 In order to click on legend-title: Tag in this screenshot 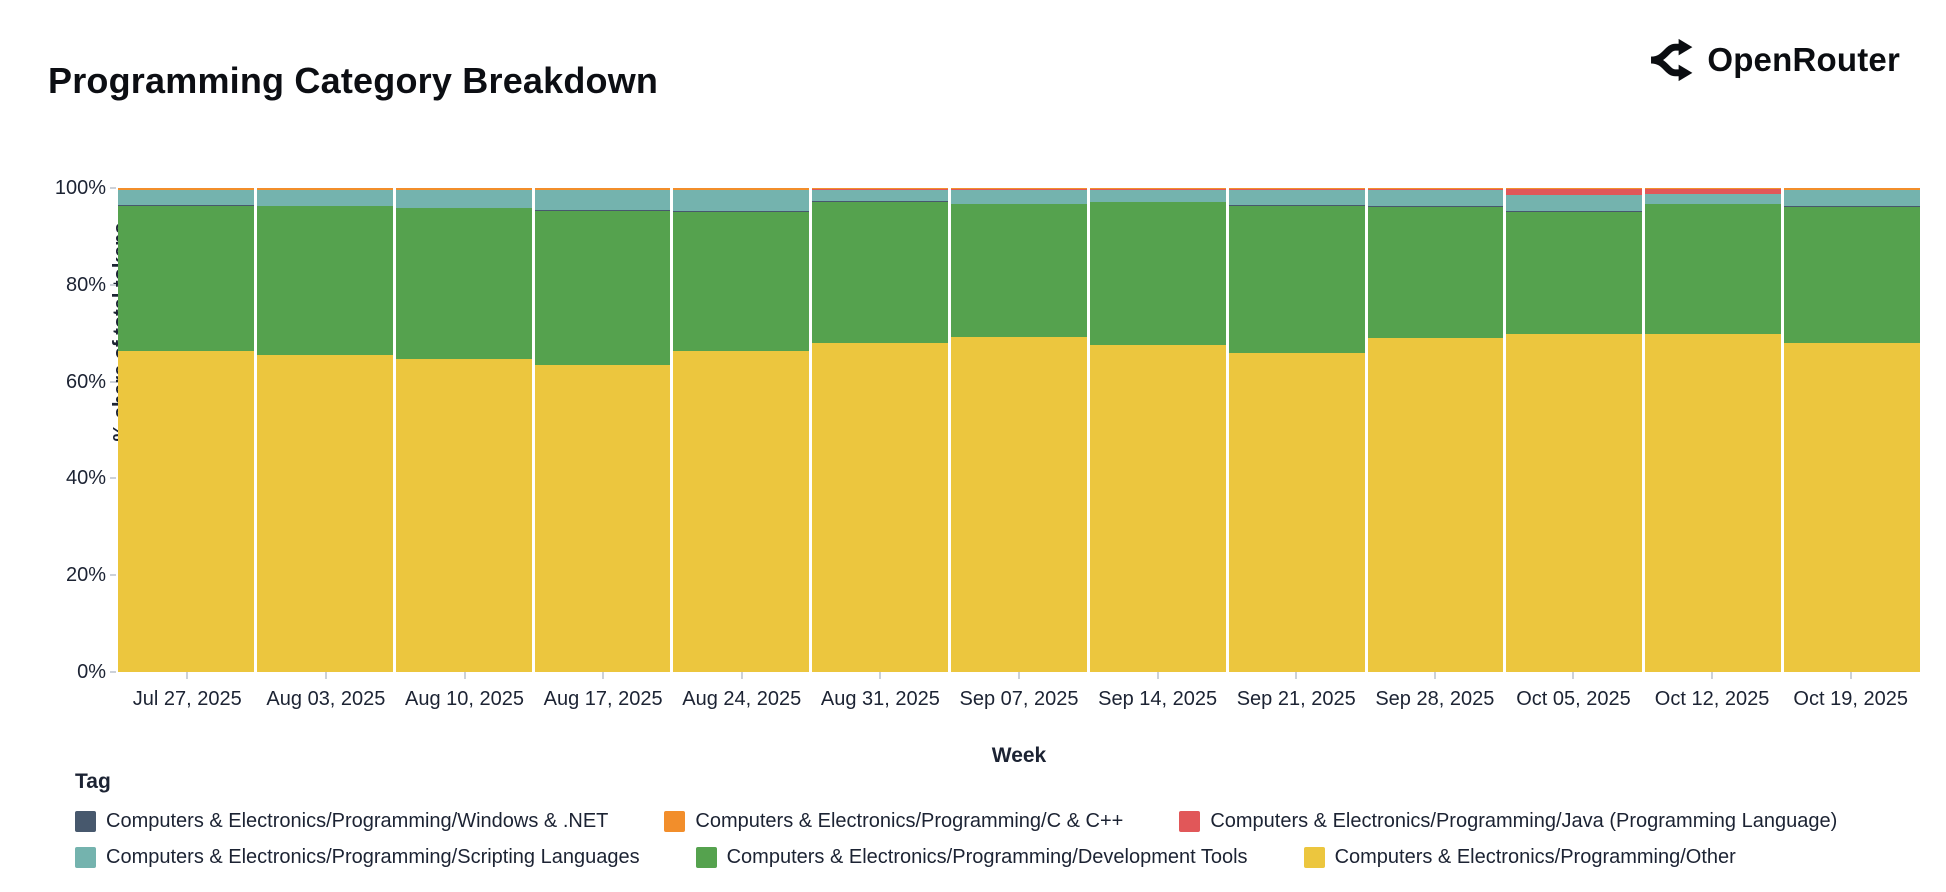, I will do `click(93, 781)`.